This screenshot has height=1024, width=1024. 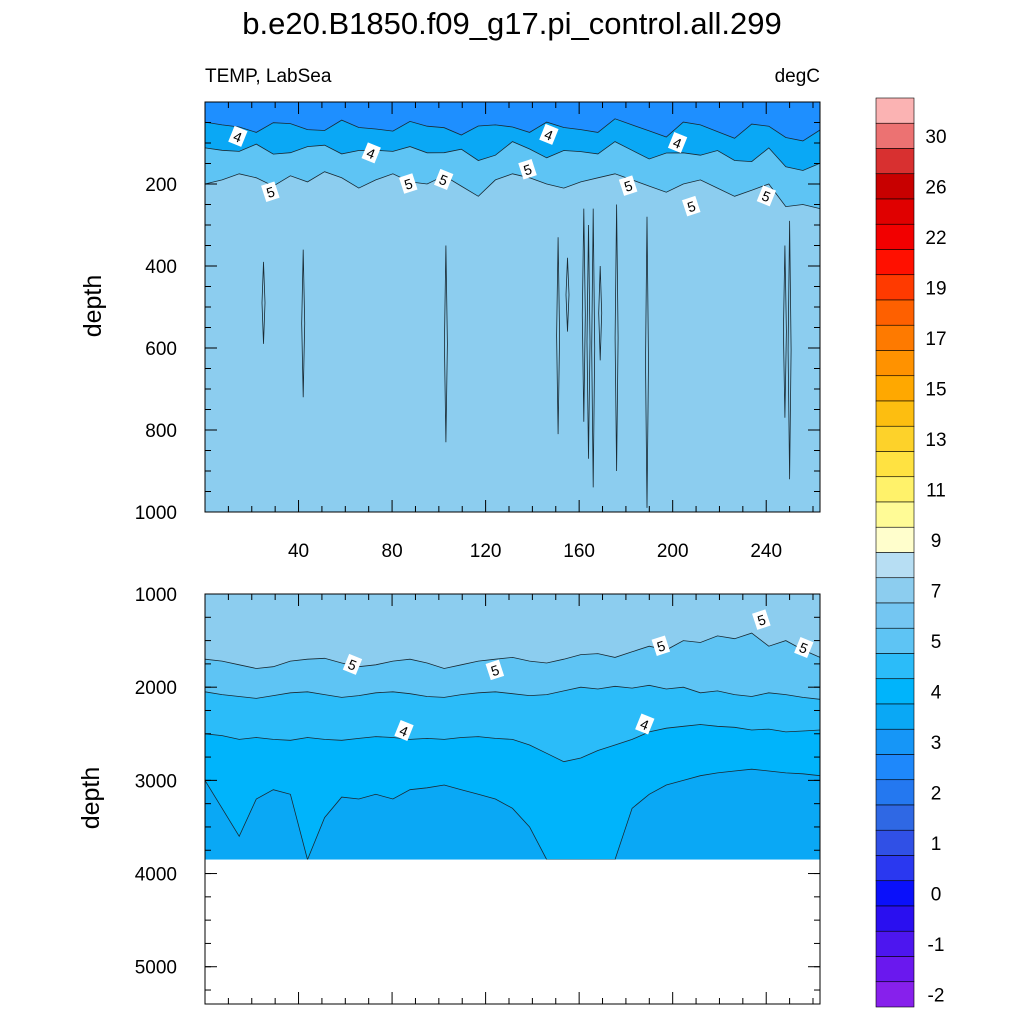 What do you see at coordinates (936, 945) in the screenshot?
I see `colorbar-label: -1` at bounding box center [936, 945].